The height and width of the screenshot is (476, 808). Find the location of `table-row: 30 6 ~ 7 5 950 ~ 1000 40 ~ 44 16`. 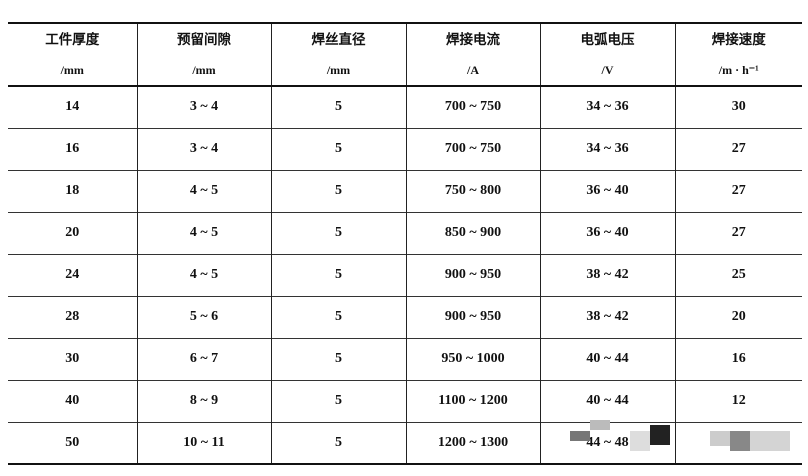

table-row: 30 6 ~ 7 5 950 ~ 1000 40 ~ 44 16 is located at coordinates (405, 359).